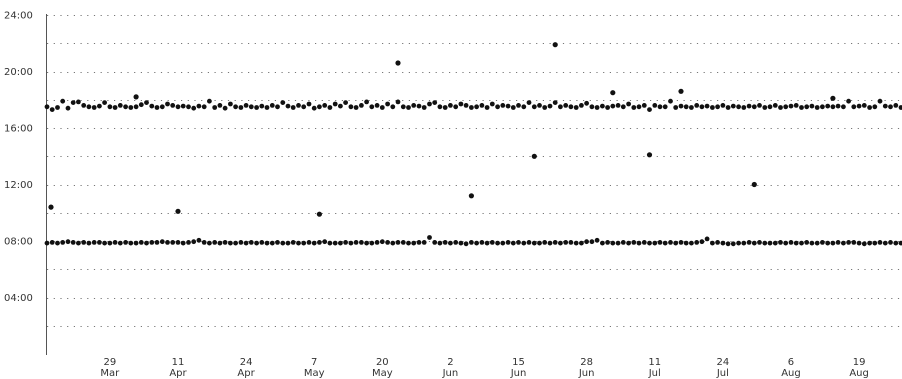 This screenshot has width=902, height=379. Describe the element at coordinates (178, 373) in the screenshot. I see `x-tick-month-label: Apr` at that location.